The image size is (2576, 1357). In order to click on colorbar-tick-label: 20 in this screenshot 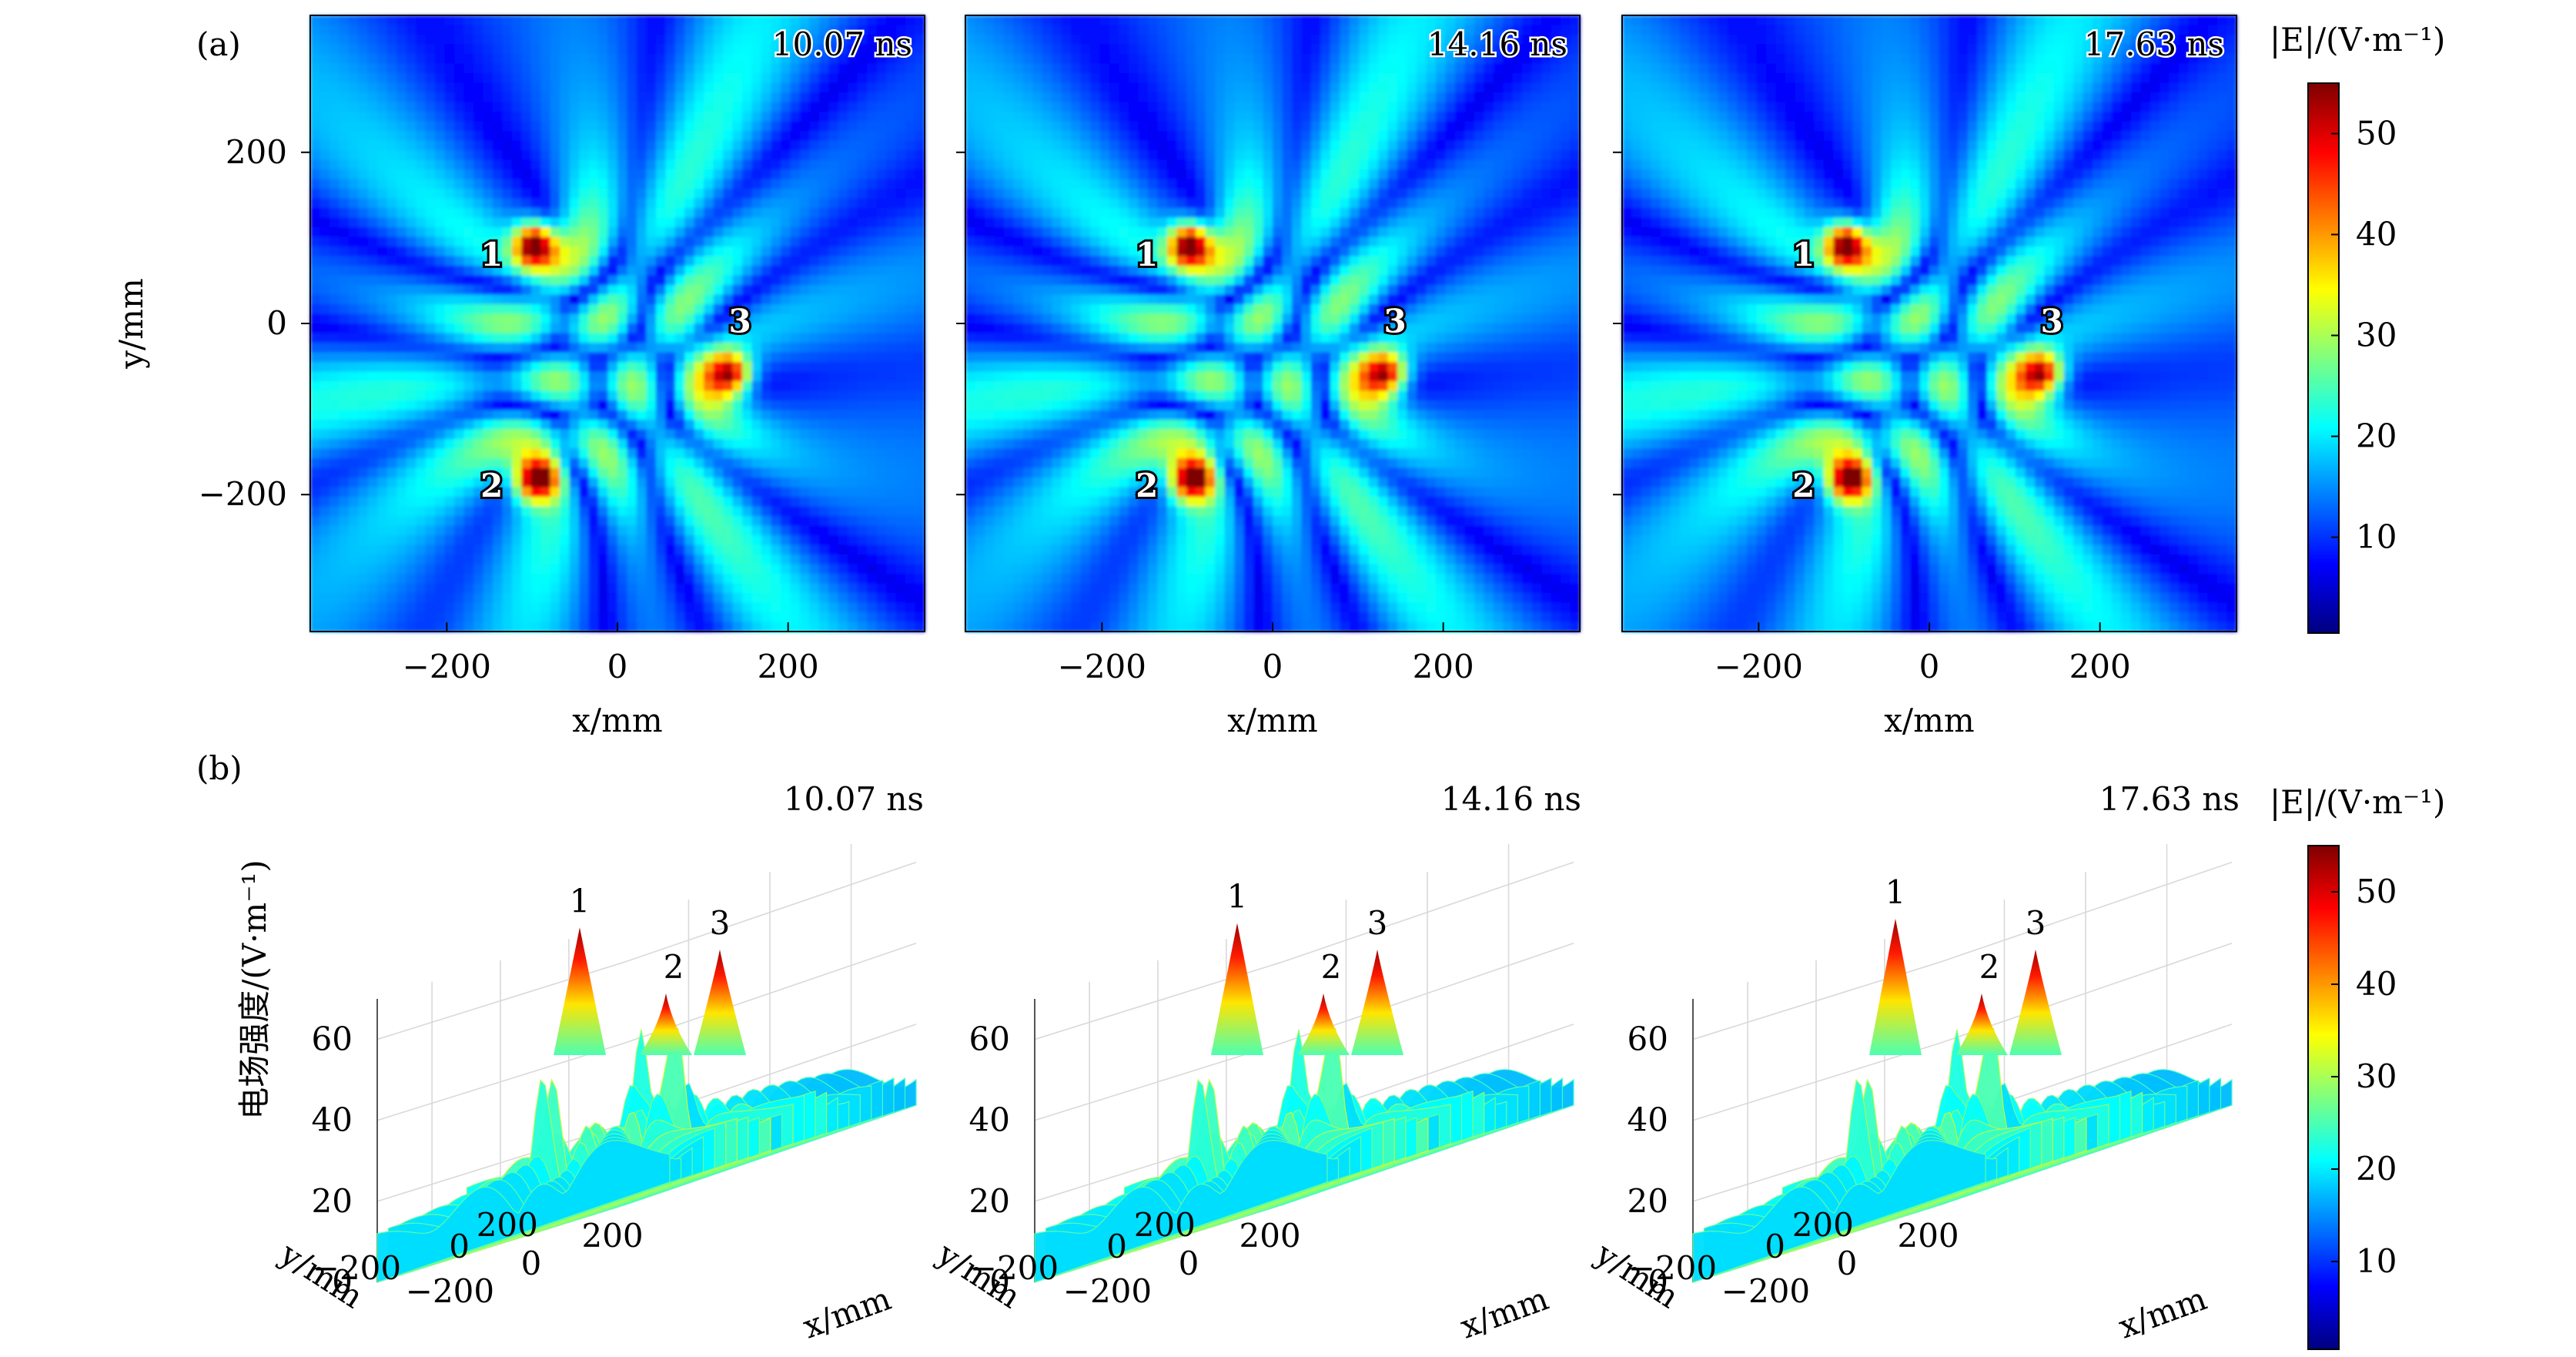, I will do `click(2376, 1169)`.